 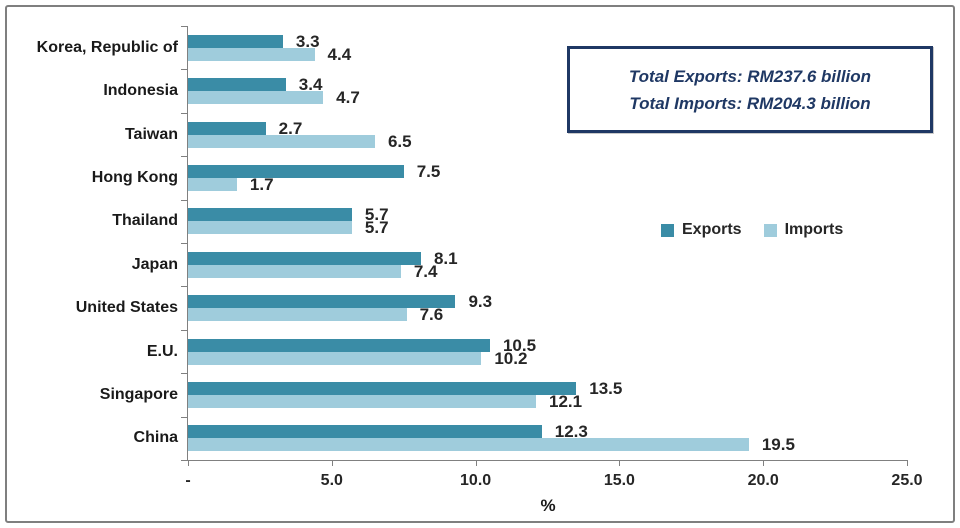 I want to click on bar-value-label-exports: 5.7, so click(x=376, y=215).